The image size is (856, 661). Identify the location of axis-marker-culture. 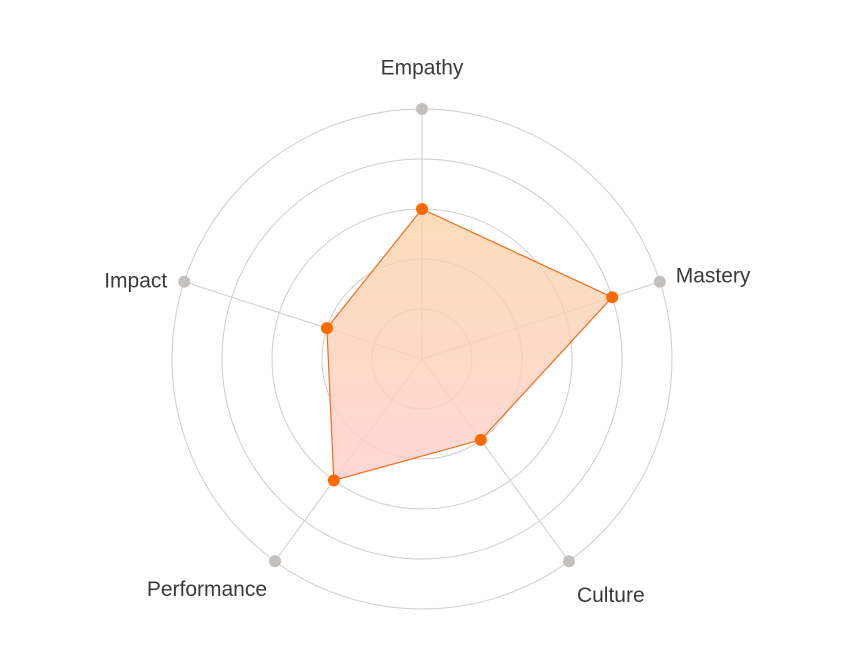
(568, 561).